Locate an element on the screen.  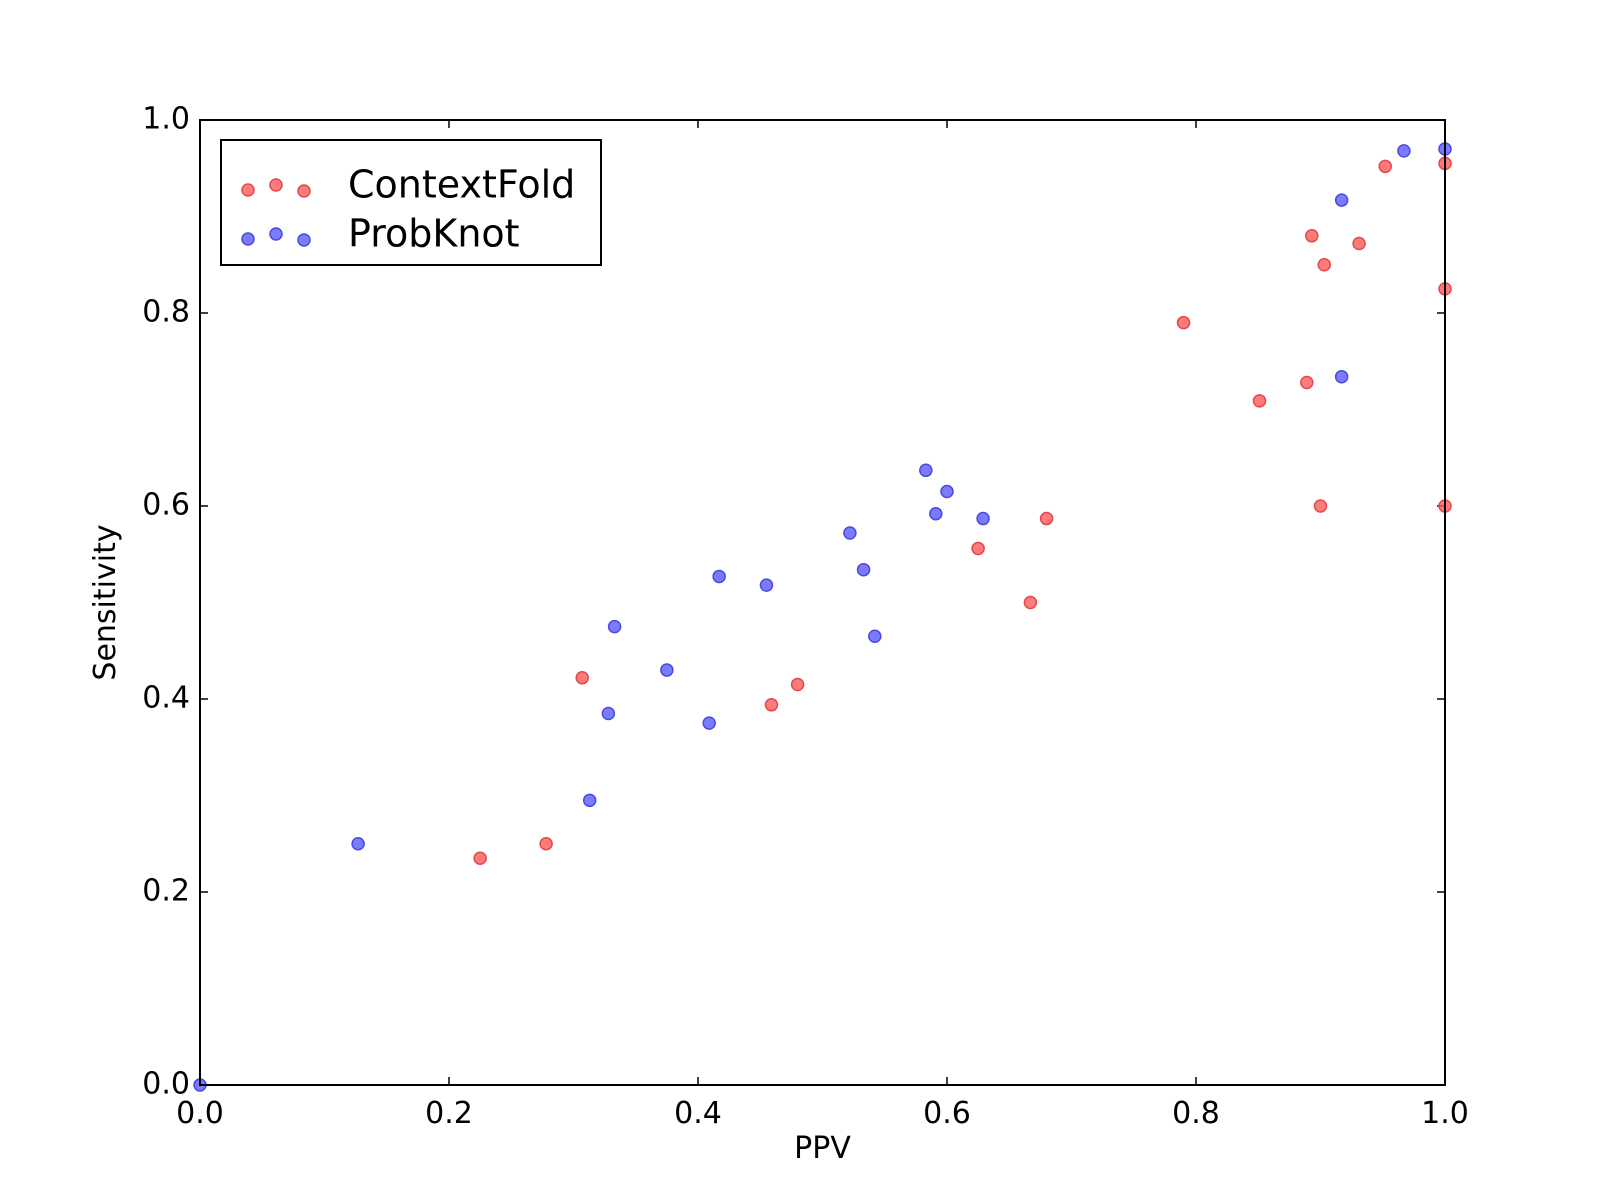
x-tick-label: 0.4 is located at coordinates (698, 1113).